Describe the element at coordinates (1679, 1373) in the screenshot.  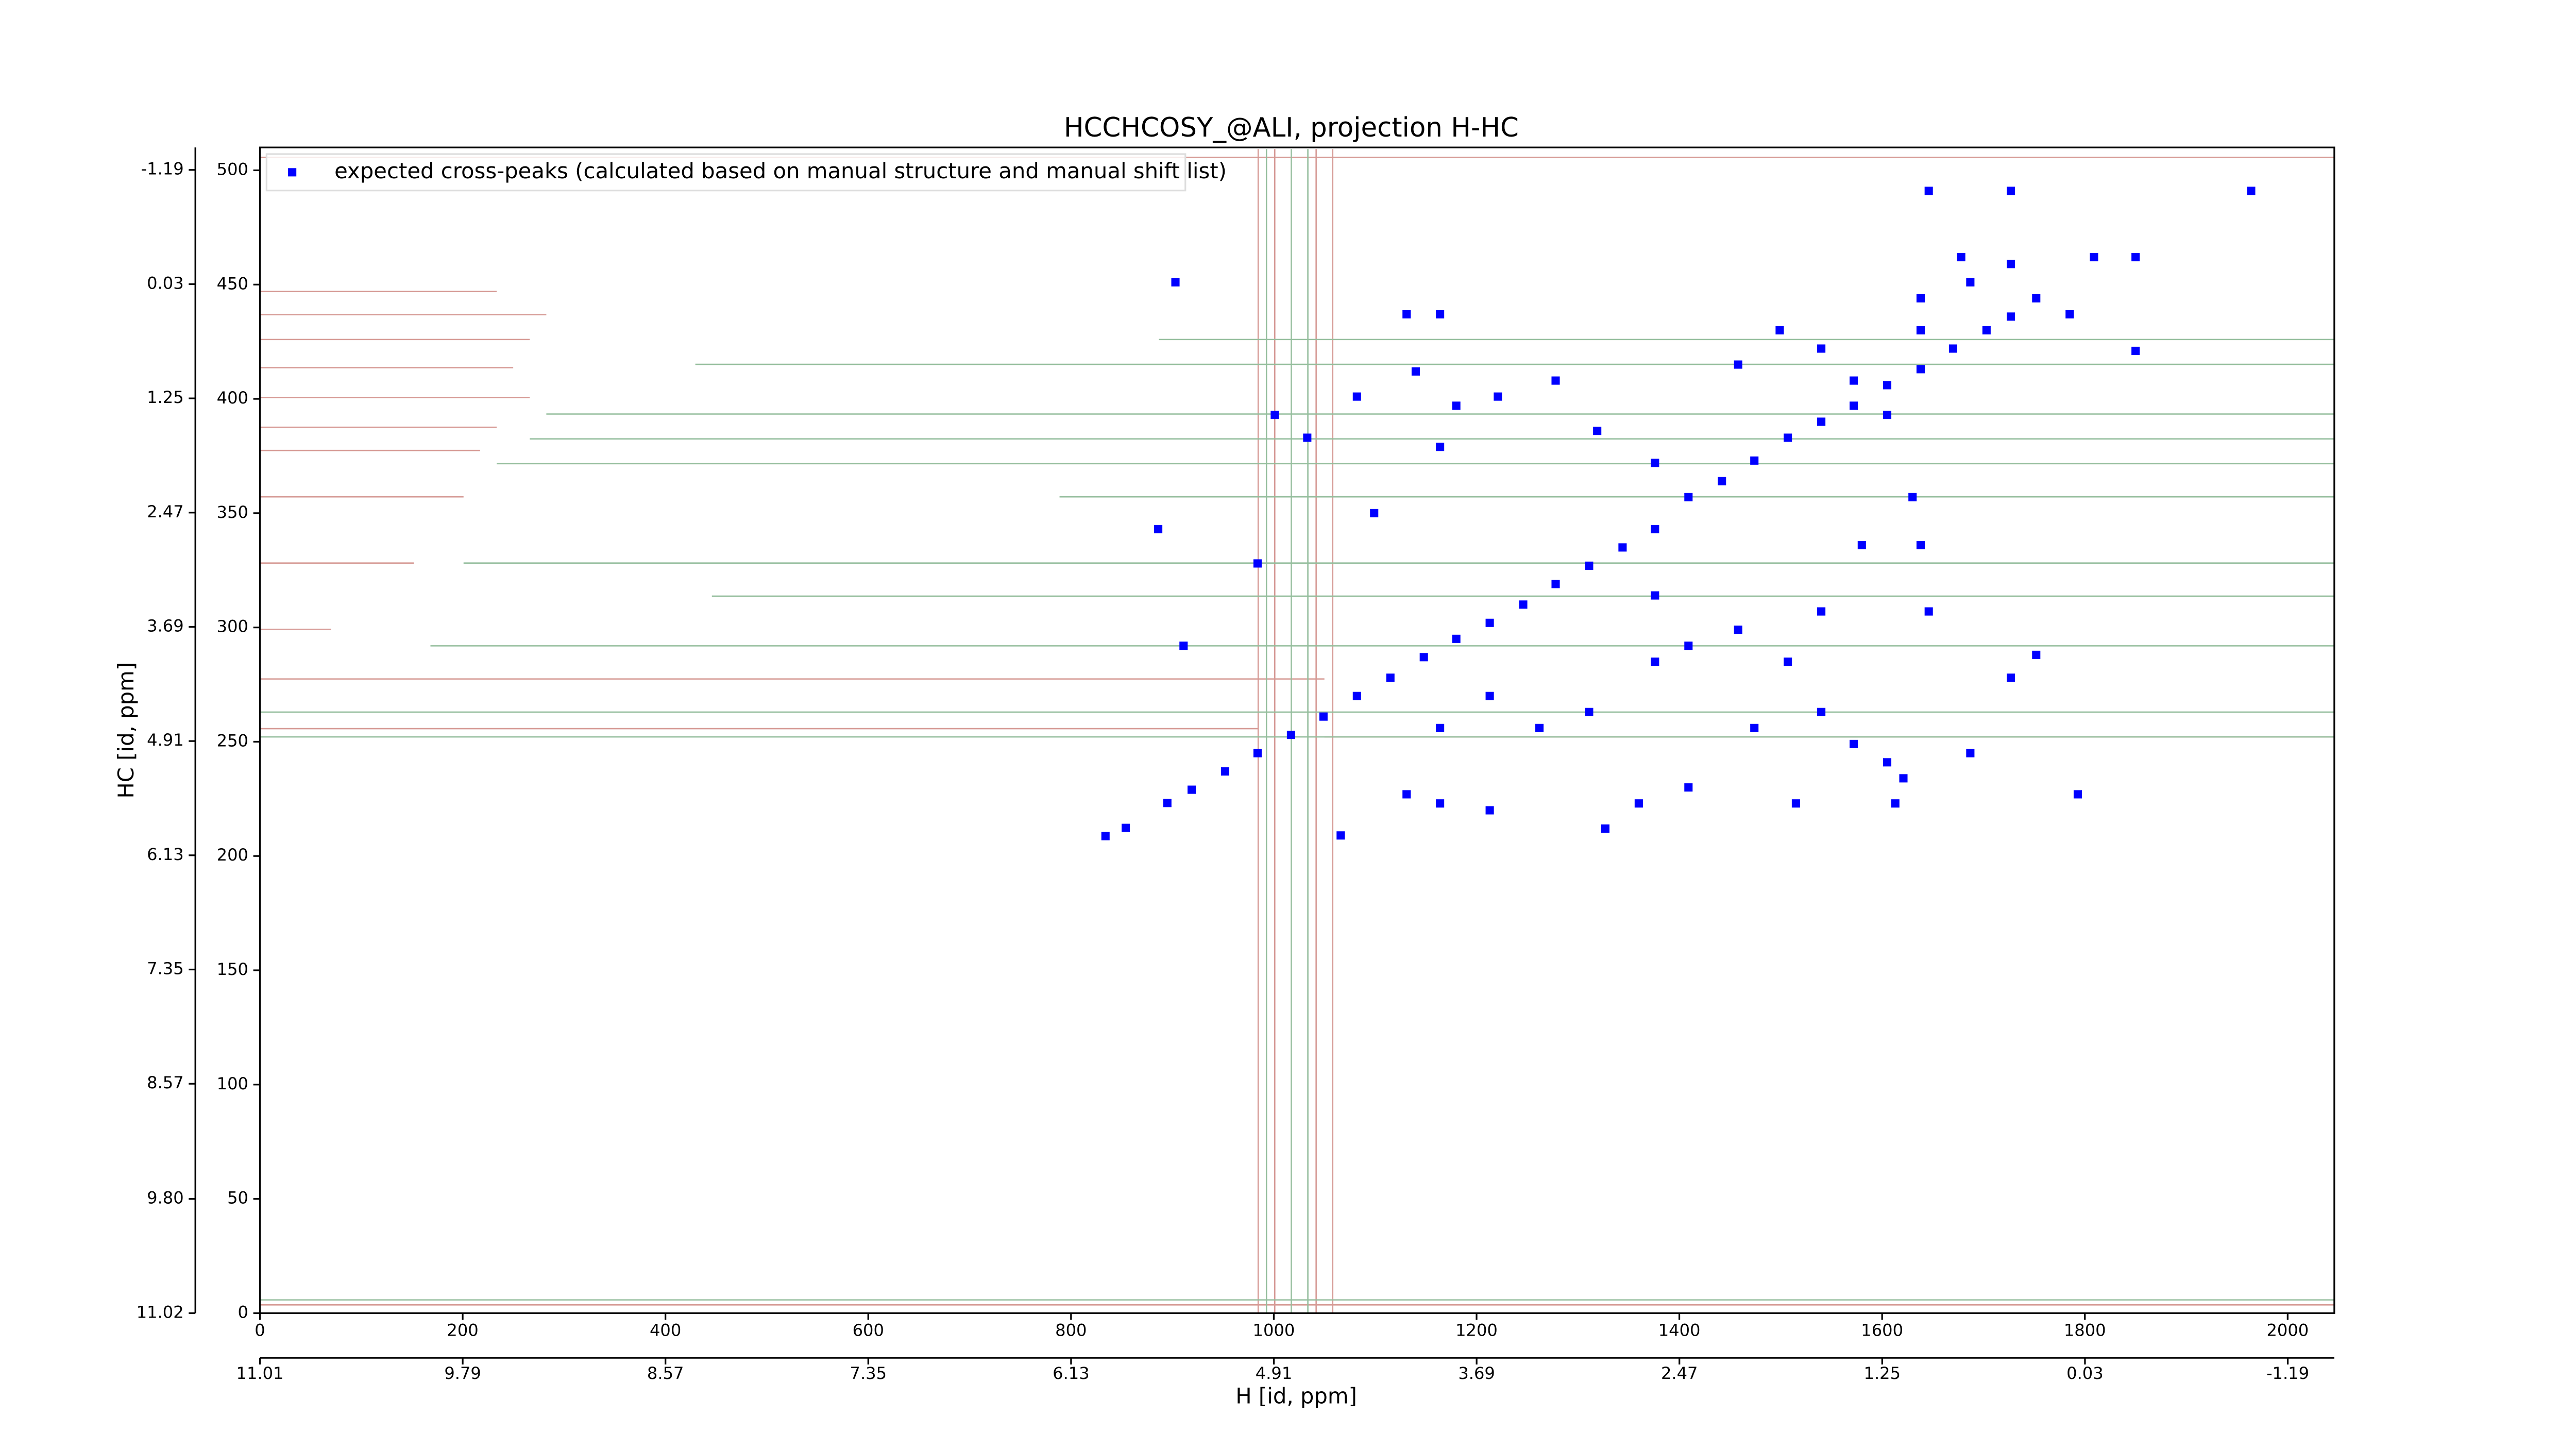
I see `x2-tick-label: 2.47` at that location.